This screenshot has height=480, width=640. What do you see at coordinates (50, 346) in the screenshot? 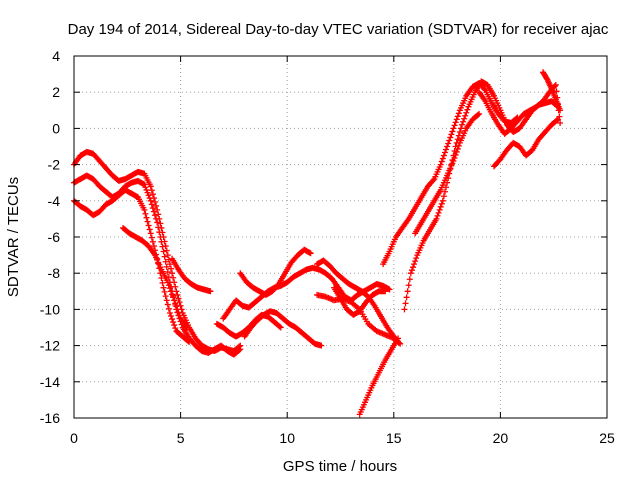
I see `y-tick-label: -12` at bounding box center [50, 346].